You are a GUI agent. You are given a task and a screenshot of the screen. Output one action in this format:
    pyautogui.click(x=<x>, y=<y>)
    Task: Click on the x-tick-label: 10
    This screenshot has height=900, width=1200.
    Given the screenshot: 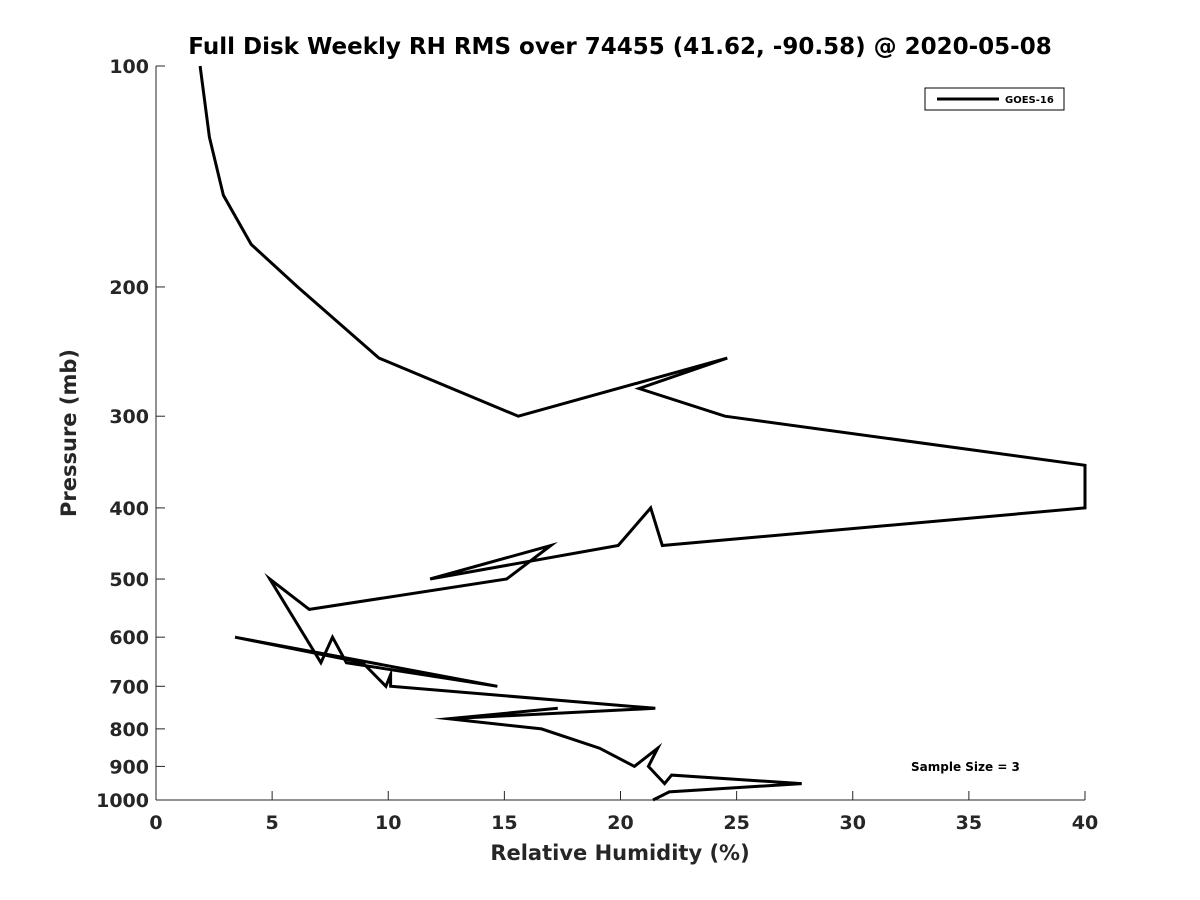 What is the action you would take?
    pyautogui.click(x=388, y=823)
    